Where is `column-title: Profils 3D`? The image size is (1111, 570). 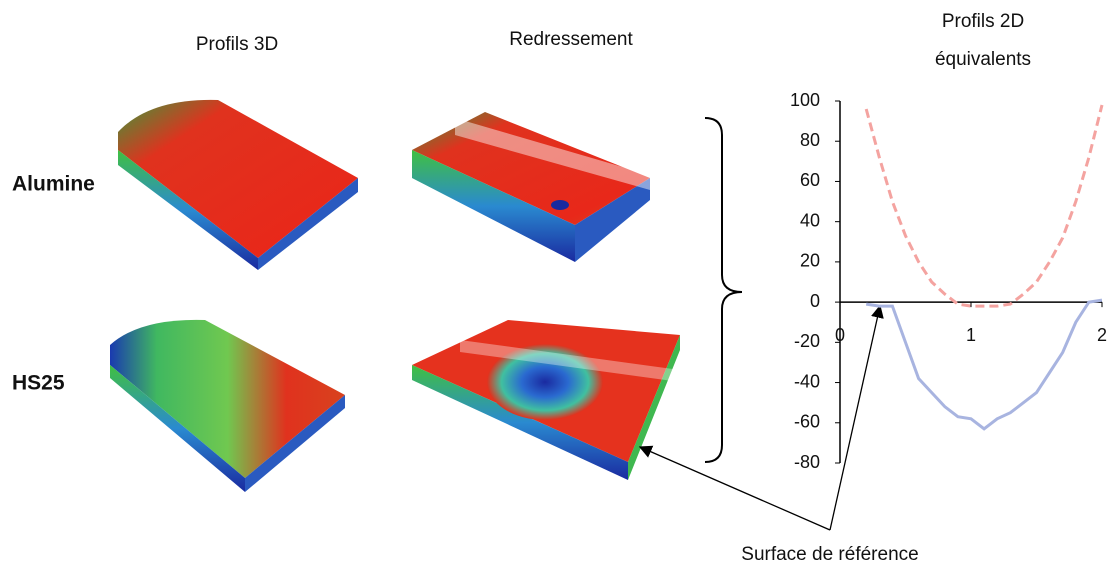 column-title: Profils 3D is located at coordinates (237, 44).